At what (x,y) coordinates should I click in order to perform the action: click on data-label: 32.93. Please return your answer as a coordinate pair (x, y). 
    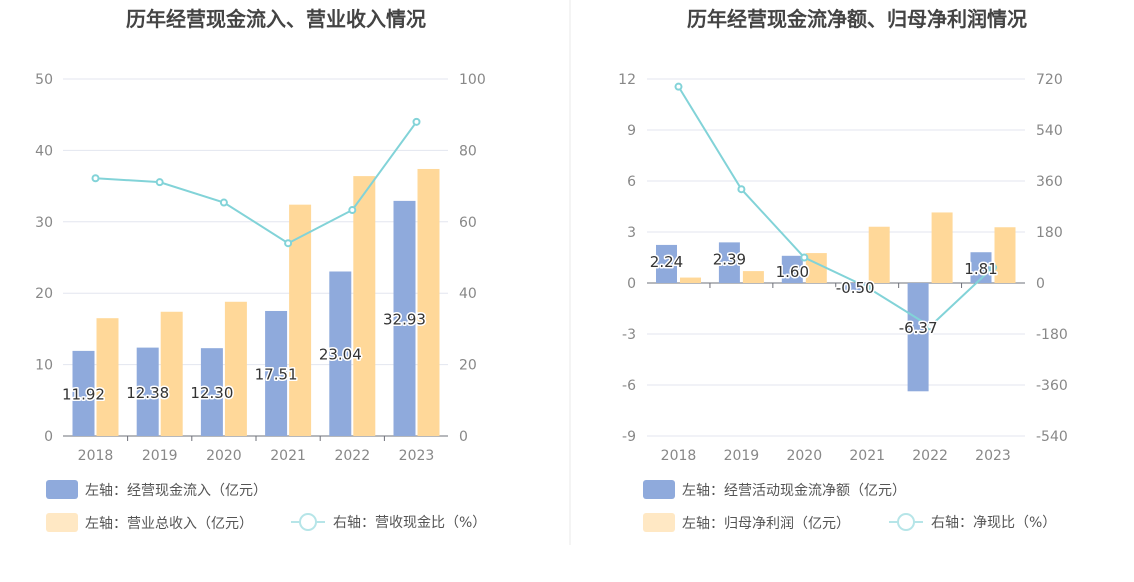
    Looking at the image, I should click on (404, 319).